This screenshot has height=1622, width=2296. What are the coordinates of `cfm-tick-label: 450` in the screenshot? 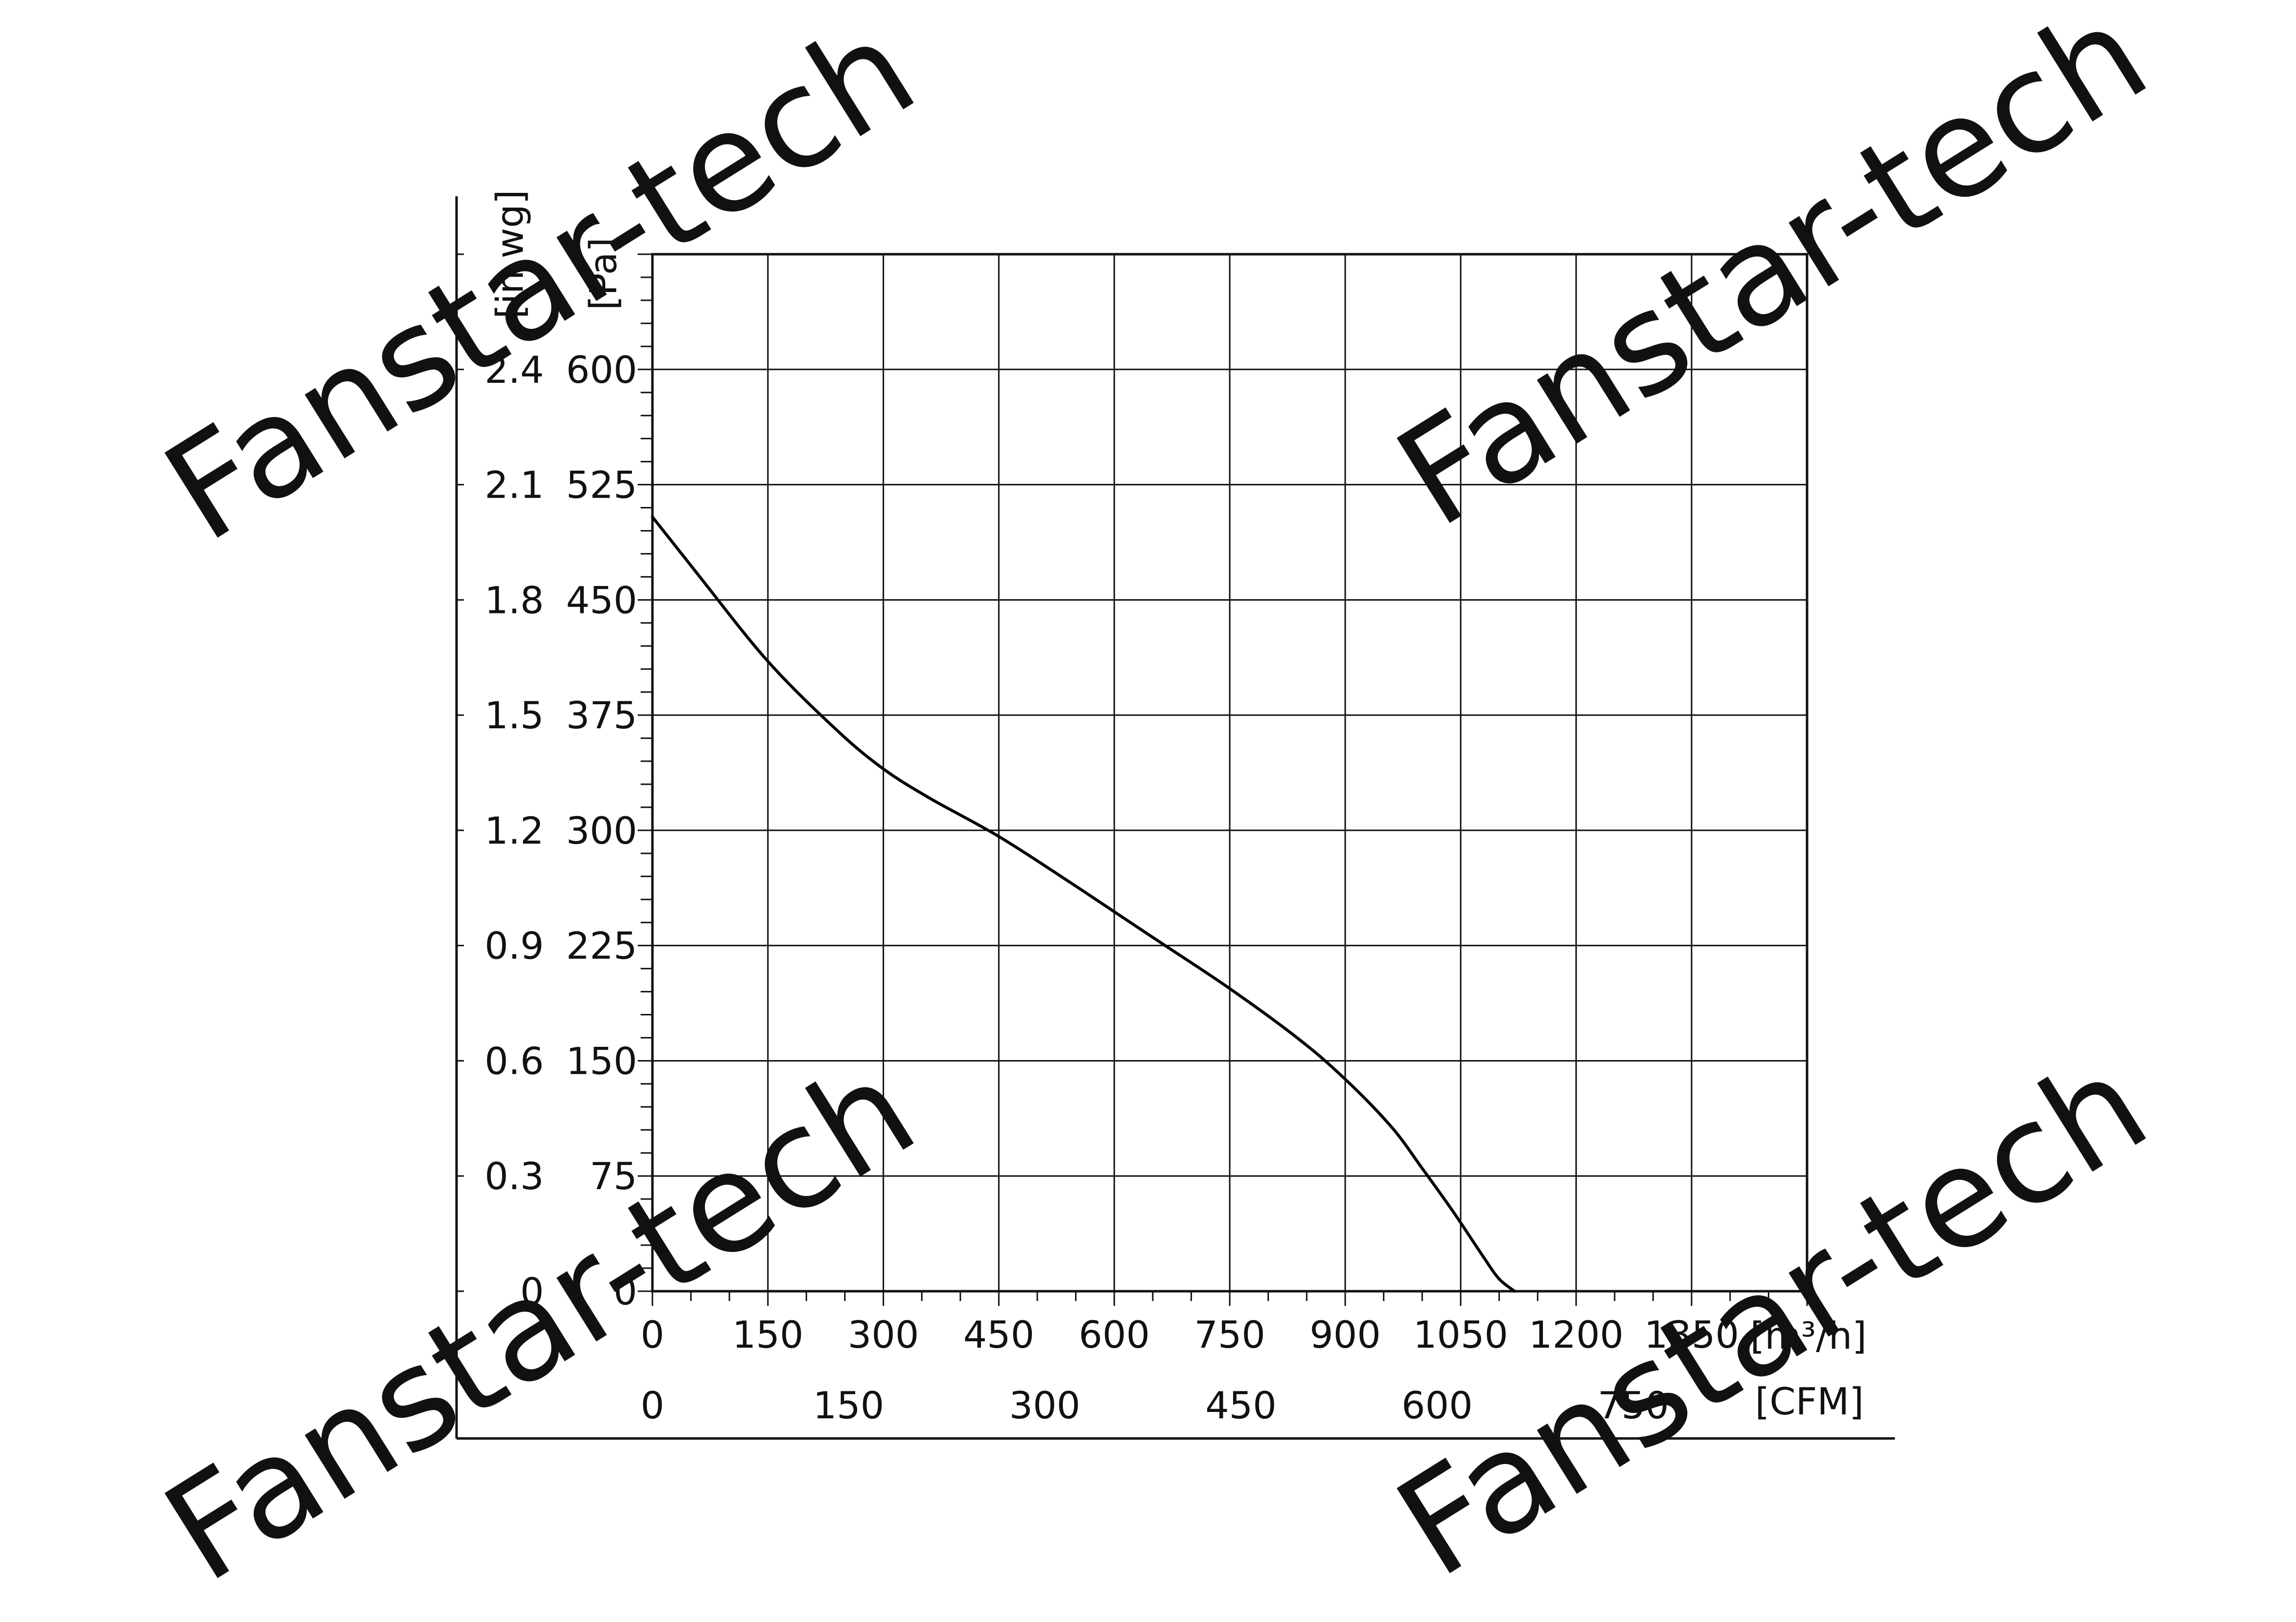 It's located at (1240, 1405).